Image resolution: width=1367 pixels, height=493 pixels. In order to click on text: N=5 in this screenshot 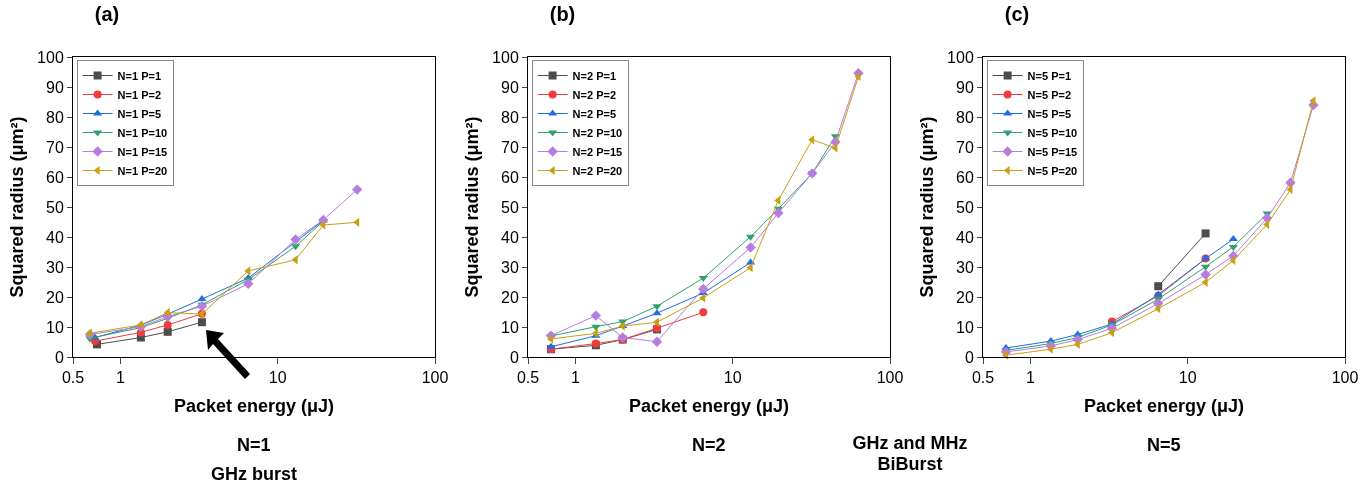, I will do `click(1164, 445)`.